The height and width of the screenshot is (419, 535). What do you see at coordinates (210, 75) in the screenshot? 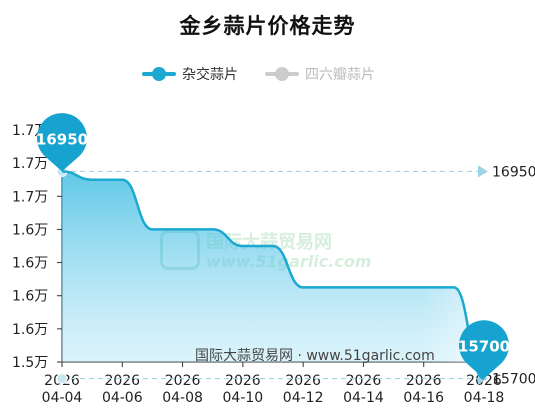
I see `legend-label-series-1: 杂交蒜片` at bounding box center [210, 75].